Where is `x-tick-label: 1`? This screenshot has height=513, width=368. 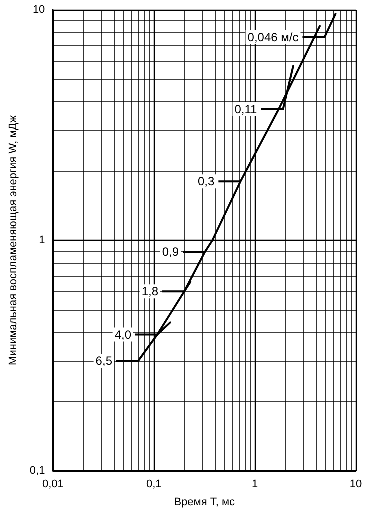 x-tick-label: 1 is located at coordinates (255, 484).